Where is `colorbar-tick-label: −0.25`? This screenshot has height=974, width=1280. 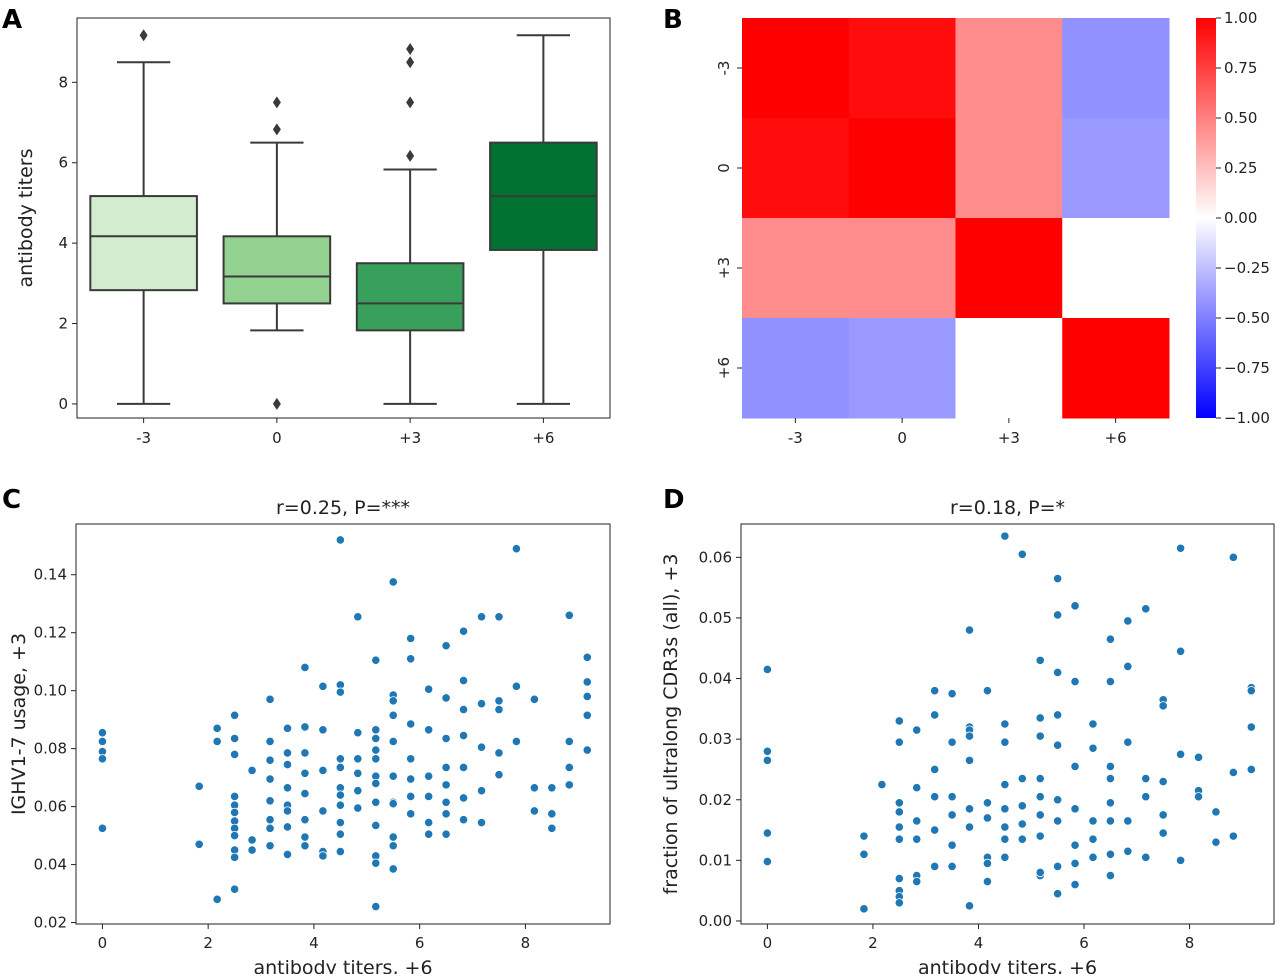
colorbar-tick-label: −0.25 is located at coordinates (1247, 268).